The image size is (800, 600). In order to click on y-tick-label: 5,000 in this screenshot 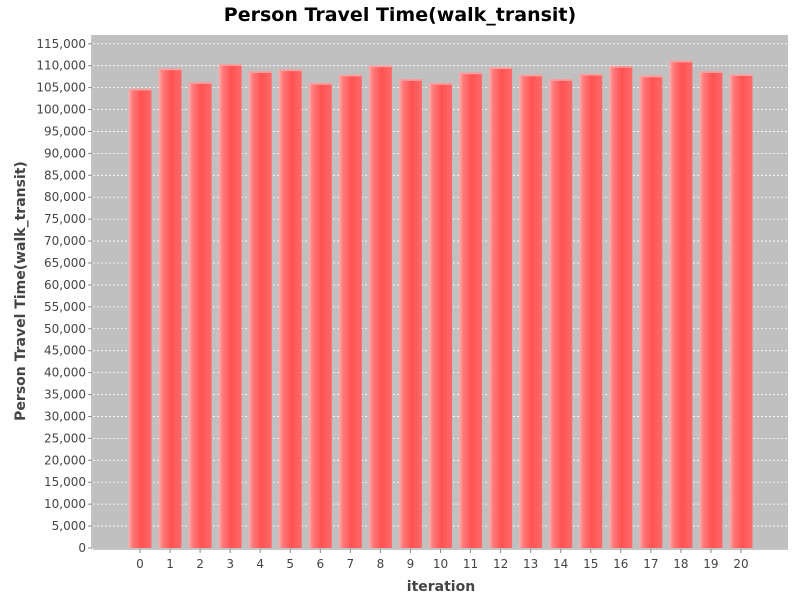, I will do `click(69, 526)`.